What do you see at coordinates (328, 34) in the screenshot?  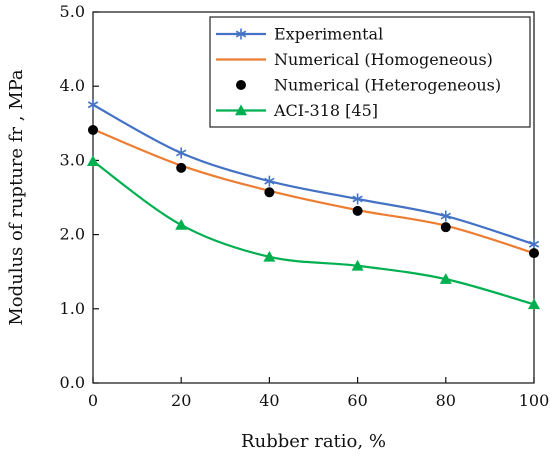 I see `legend-label-experimental: Experimental` at bounding box center [328, 34].